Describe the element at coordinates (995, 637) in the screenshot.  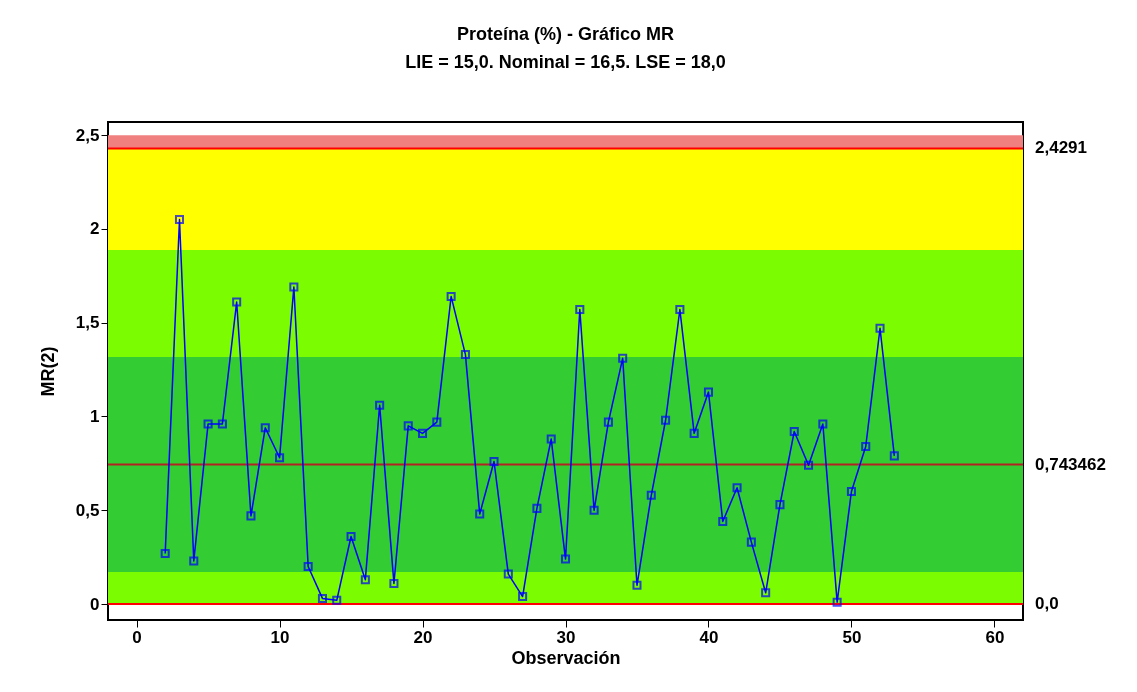
I see `x-tick-label: 60` at that location.